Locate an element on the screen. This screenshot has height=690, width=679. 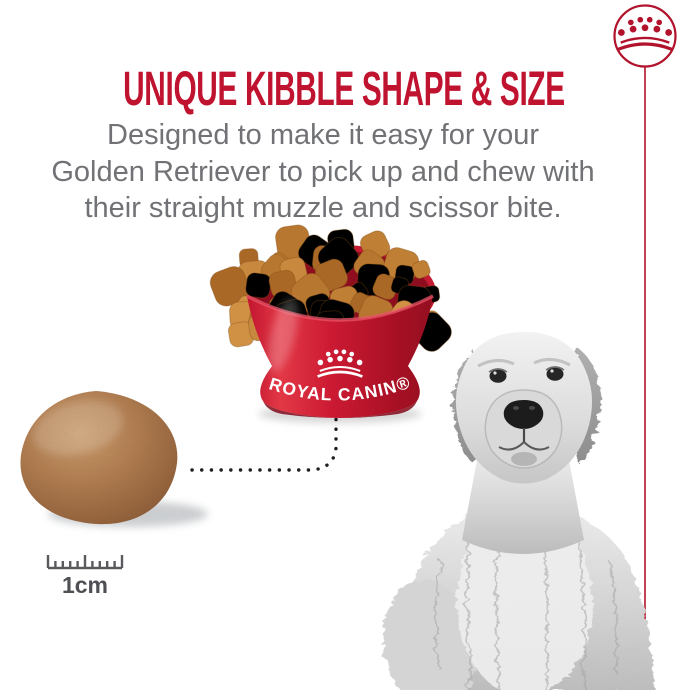
scale-label: 1cm is located at coordinates (85, 585).